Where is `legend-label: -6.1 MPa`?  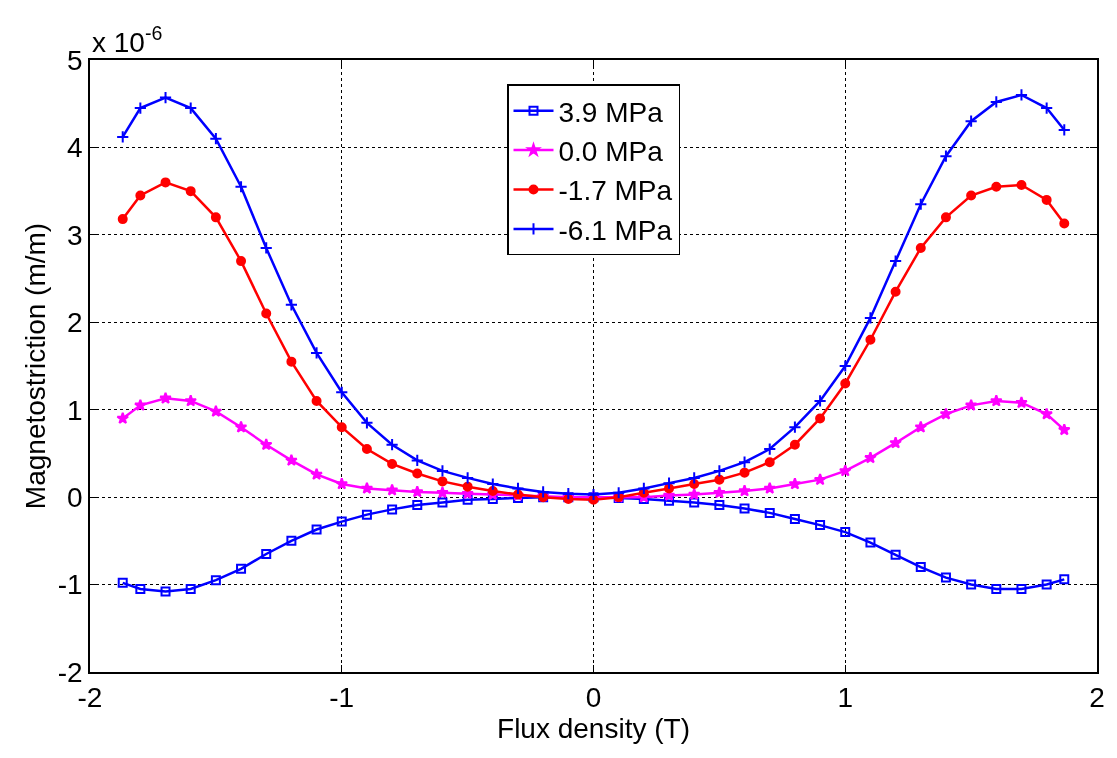 legend-label: -6.1 MPa is located at coordinates (615, 230).